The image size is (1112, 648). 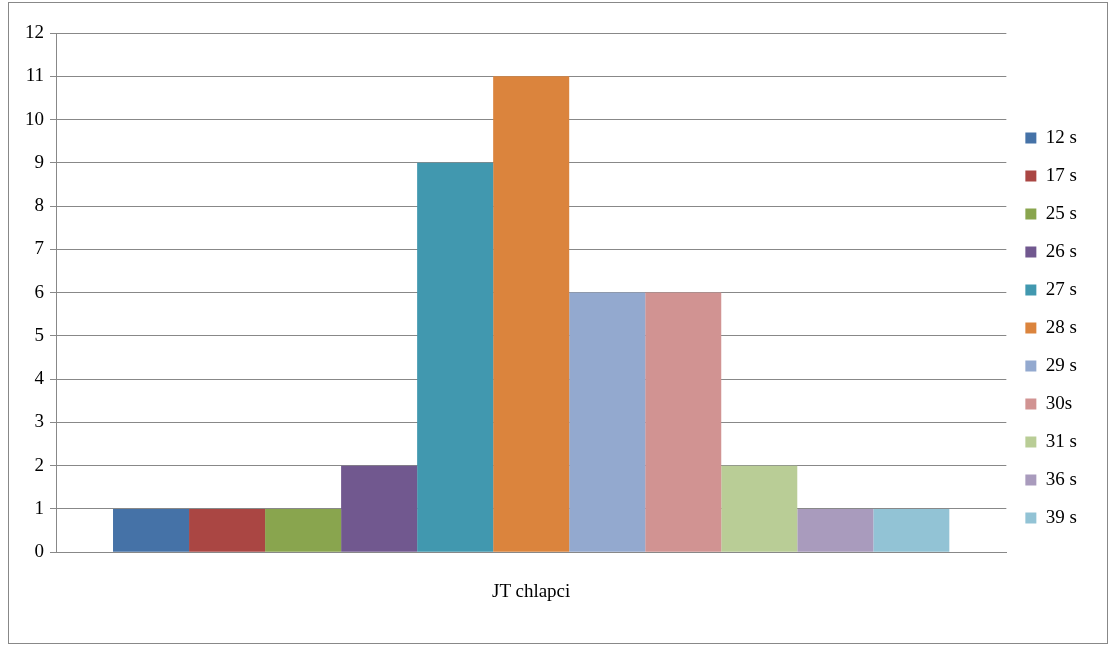 What do you see at coordinates (34, 118) in the screenshot?
I see `y-tick-label: 10` at bounding box center [34, 118].